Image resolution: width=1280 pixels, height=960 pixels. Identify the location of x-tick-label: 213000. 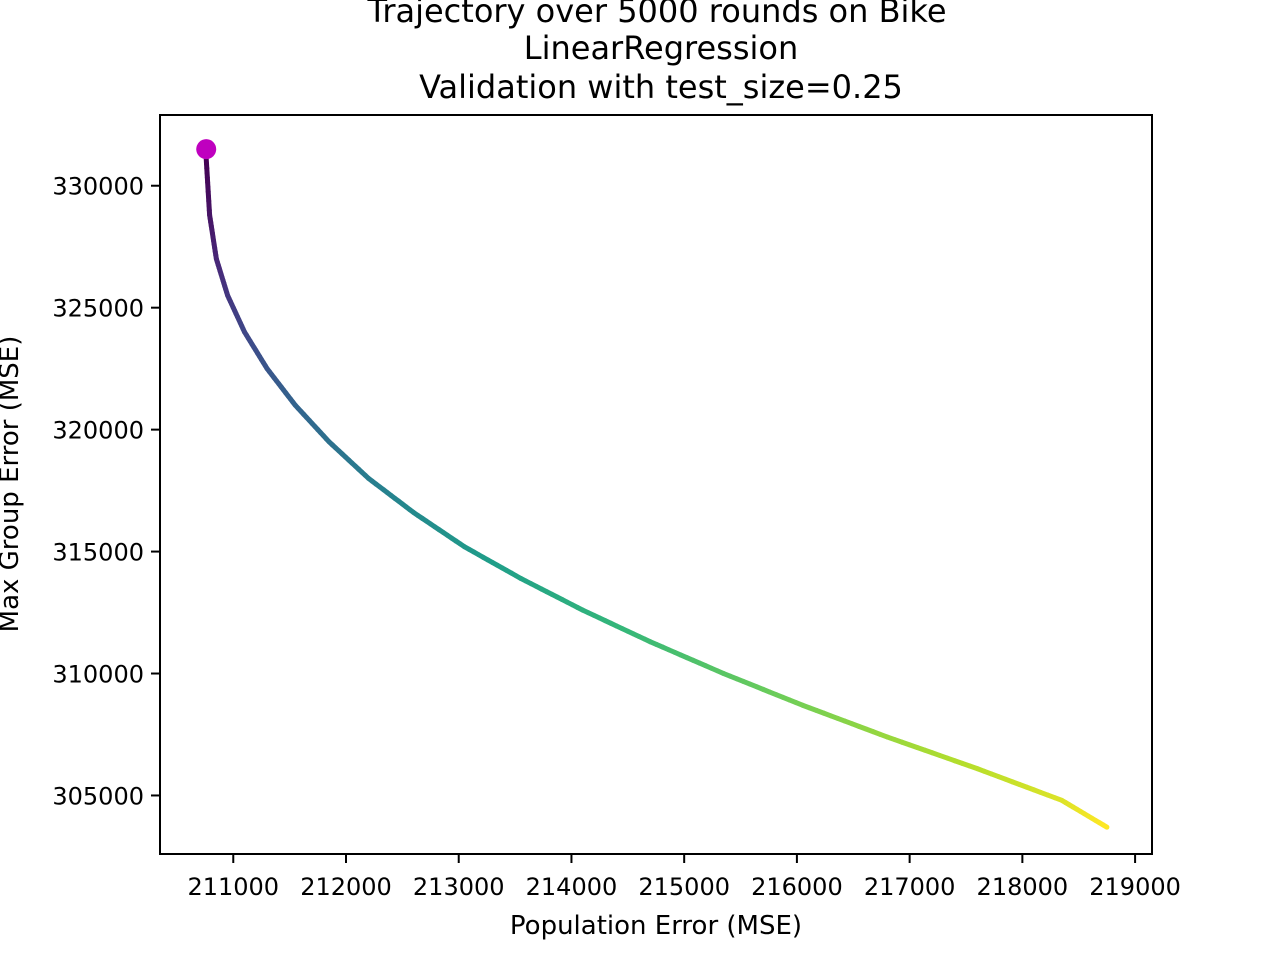
(459, 887).